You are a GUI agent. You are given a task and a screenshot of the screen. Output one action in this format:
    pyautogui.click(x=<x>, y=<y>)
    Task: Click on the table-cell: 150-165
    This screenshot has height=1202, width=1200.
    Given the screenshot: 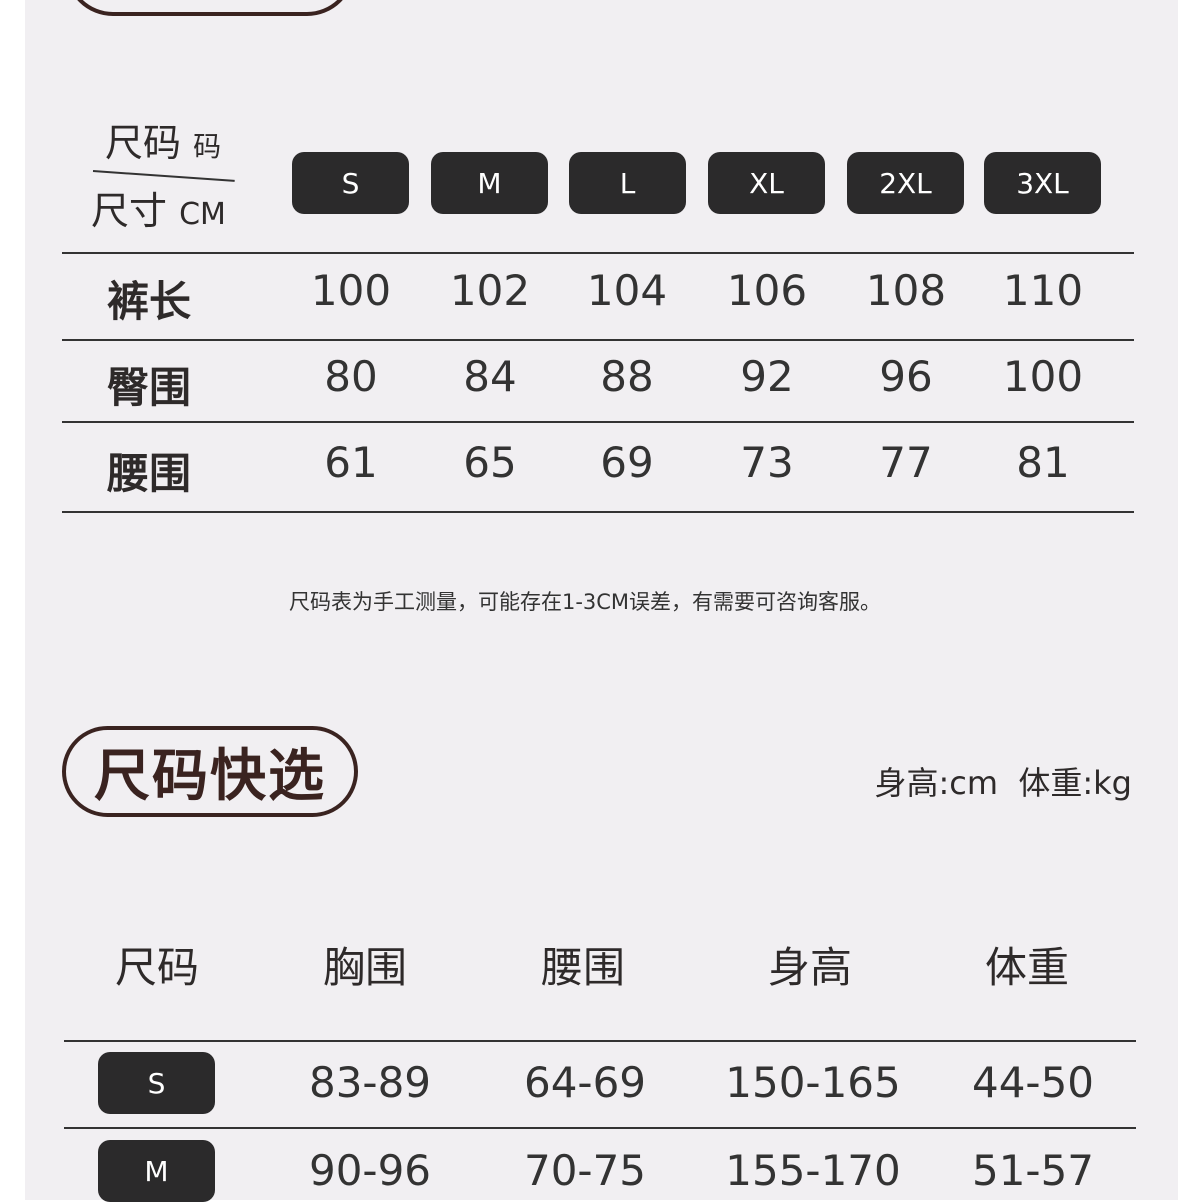 What is the action you would take?
    pyautogui.click(x=813, y=1082)
    